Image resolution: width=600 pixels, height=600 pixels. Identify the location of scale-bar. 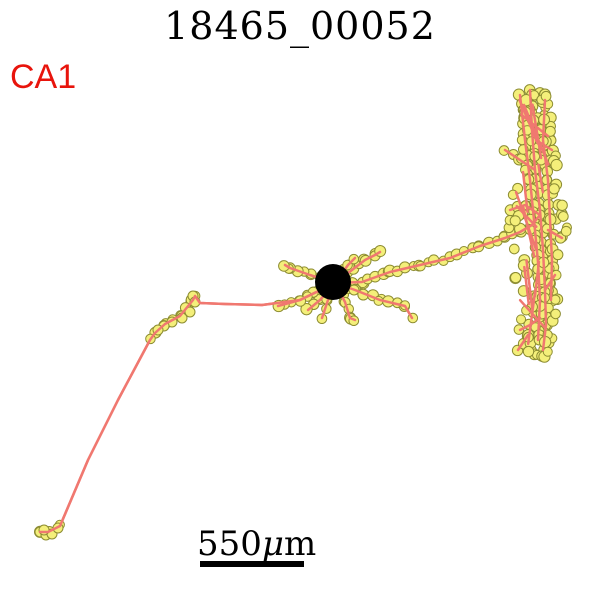
(252, 564).